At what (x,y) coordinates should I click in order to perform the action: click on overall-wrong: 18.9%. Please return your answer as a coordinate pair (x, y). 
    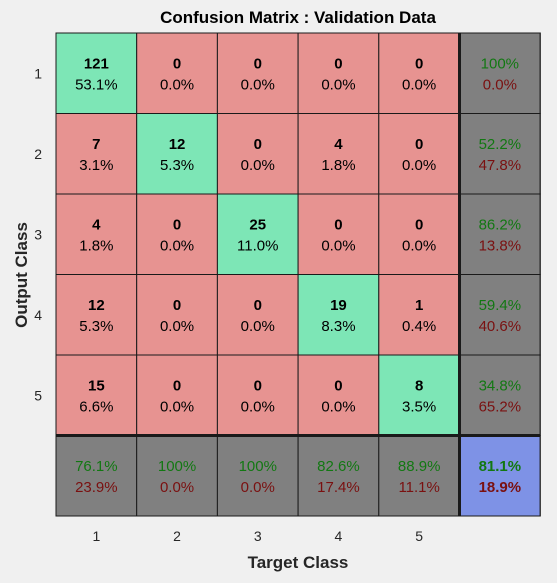
    Looking at the image, I should click on (500, 487).